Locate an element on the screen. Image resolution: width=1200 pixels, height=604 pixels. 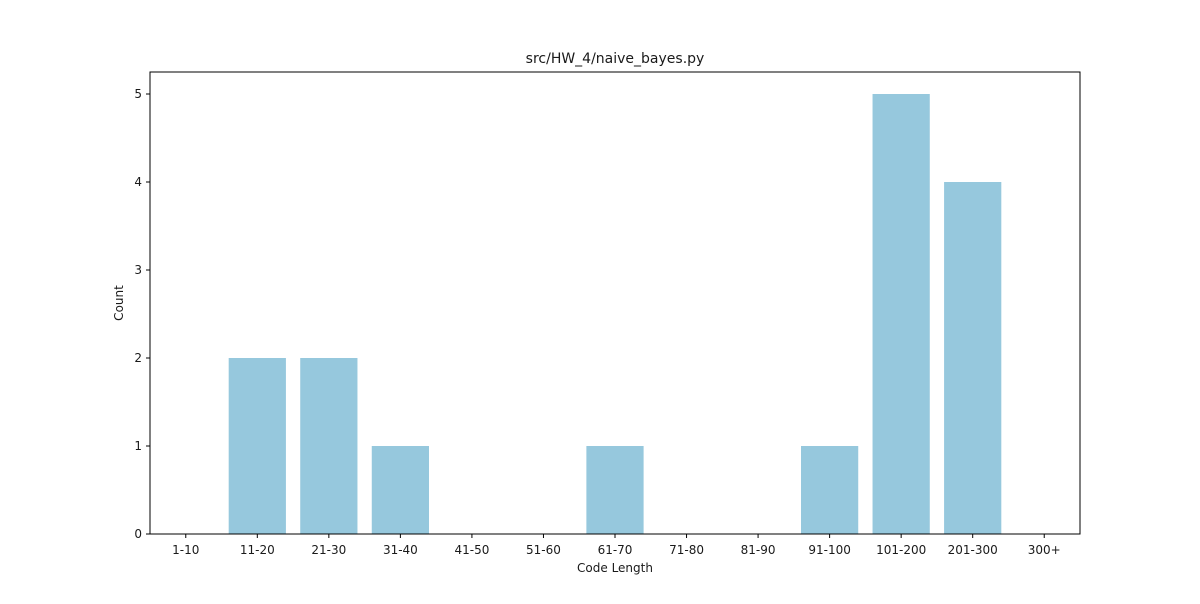
x-tick-label: 31-40 is located at coordinates (400, 550).